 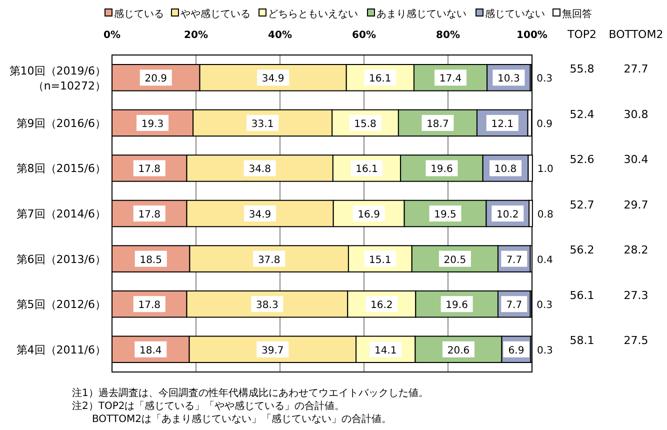 What do you see at coordinates (507, 215) in the screenshot?
I see `data-label: 10.2` at bounding box center [507, 215].